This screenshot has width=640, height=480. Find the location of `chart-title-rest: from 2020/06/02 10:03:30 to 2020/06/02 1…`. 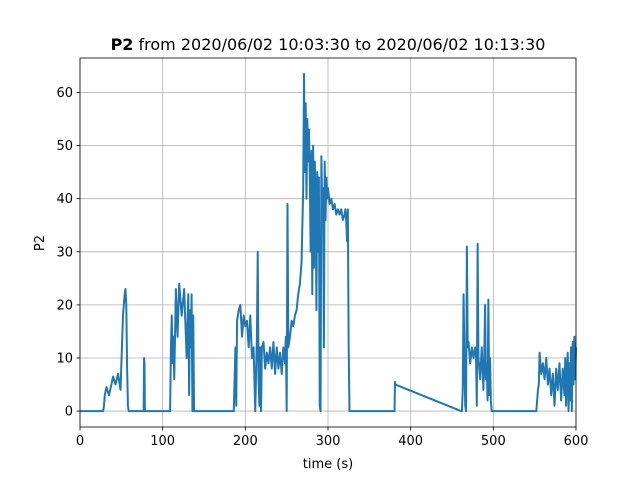

chart-title-rest: from 2020/06/02 10:03:30 to 2020/06/02 1… is located at coordinates (339, 44).